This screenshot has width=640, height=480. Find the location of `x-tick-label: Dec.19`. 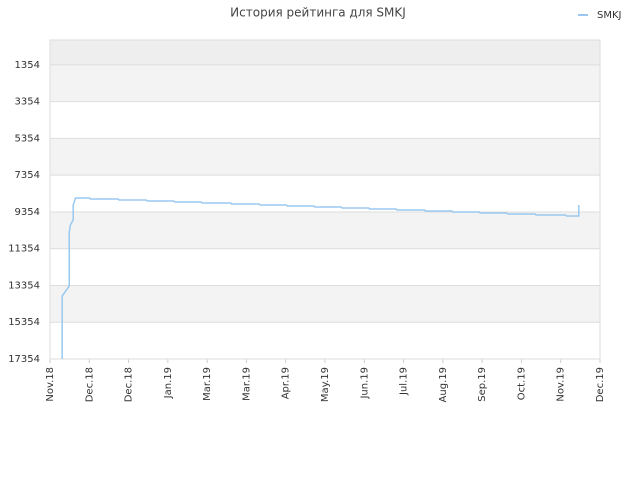

x-tick-label: Dec.19 is located at coordinates (600, 384).